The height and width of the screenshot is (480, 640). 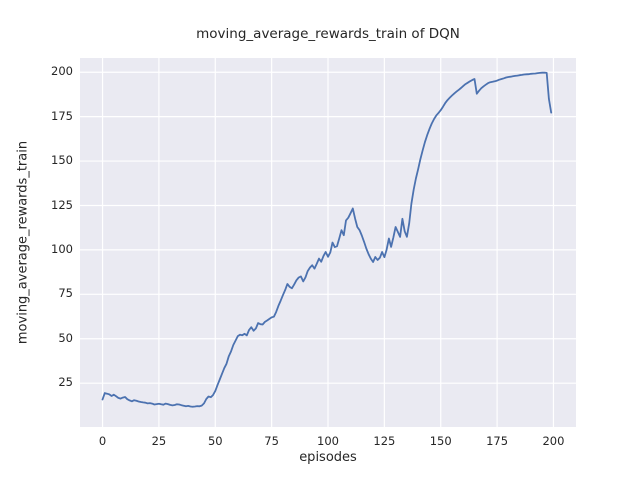 I want to click on y-tick: 25, so click(x=65, y=382).